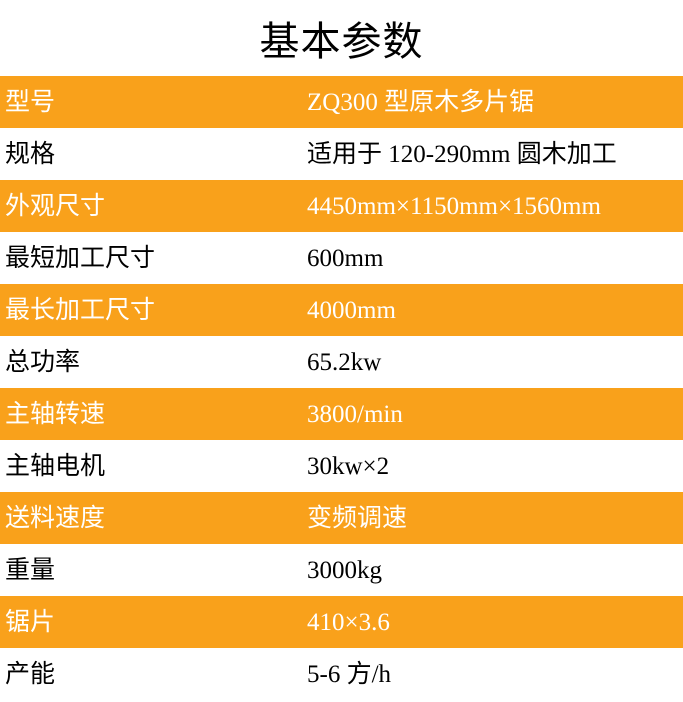 The width and height of the screenshot is (683, 702). I want to click on param-value: ZQ300 型原木多片锯, so click(421, 102).